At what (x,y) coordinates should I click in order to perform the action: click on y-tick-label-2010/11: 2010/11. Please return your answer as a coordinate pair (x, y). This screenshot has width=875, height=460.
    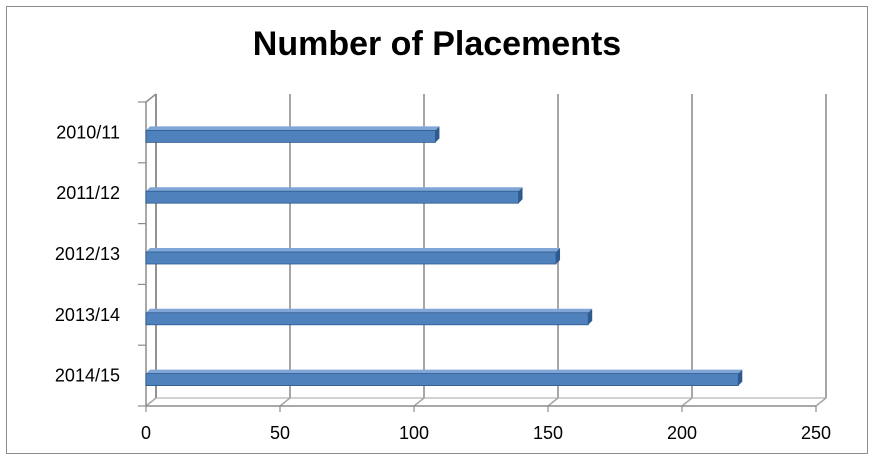
    Looking at the image, I should click on (88, 132).